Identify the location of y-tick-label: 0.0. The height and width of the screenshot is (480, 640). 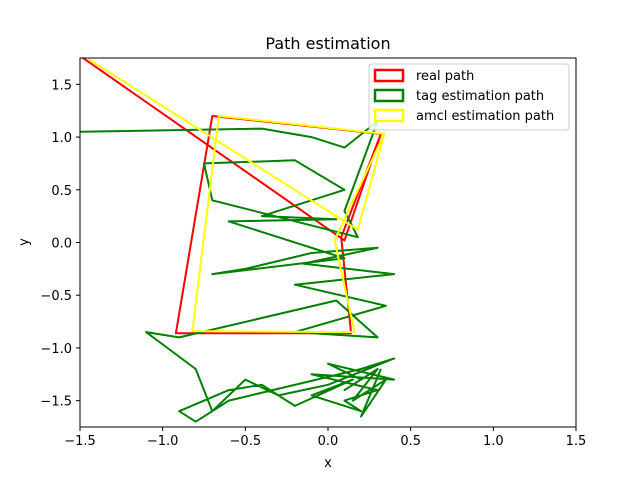
(61, 244).